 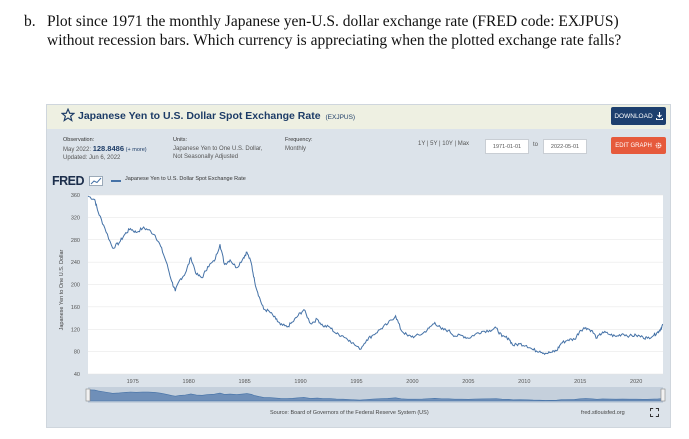 What do you see at coordinates (633, 145) in the screenshot?
I see `edit-graph-label: EDIT GRAPH` at bounding box center [633, 145].